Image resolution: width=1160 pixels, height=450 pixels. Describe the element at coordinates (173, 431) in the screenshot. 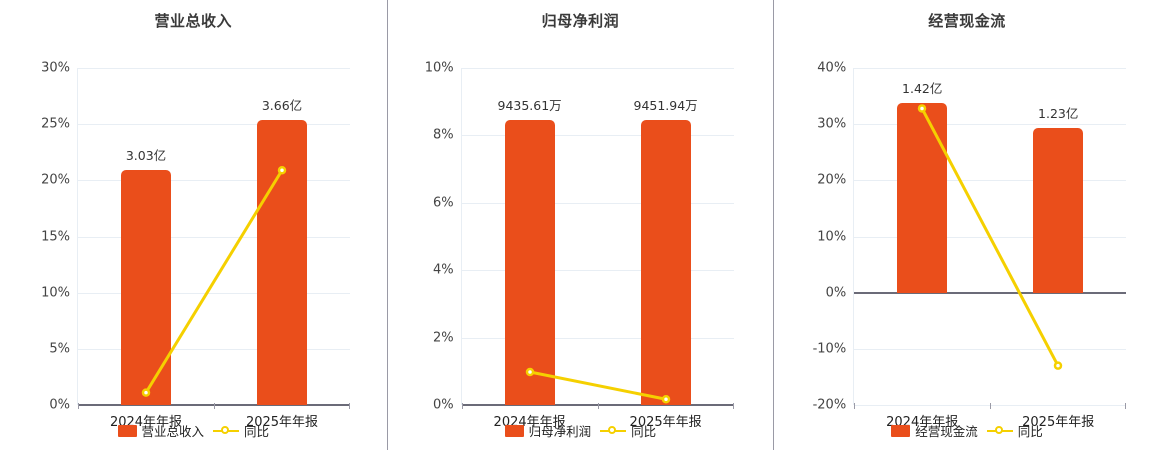

I see `legend-label-bar: 营业总收入` at that location.